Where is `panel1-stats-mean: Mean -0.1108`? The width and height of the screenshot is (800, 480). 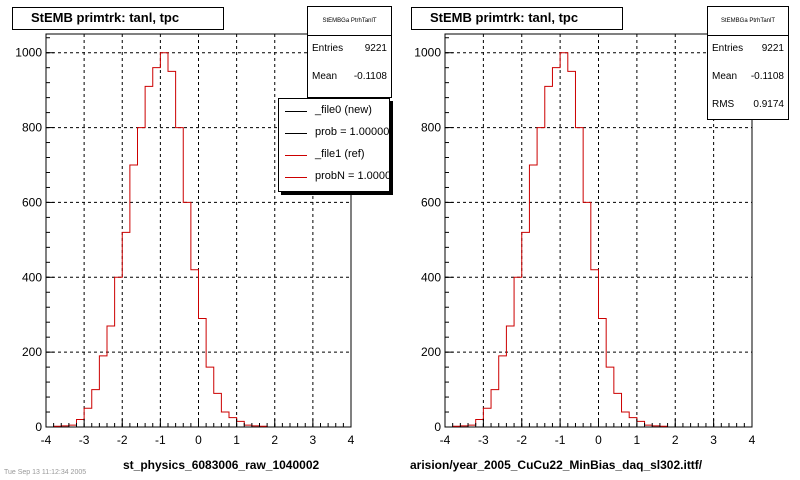 panel1-stats-mean: Mean -0.1108 is located at coordinates (349, 77).